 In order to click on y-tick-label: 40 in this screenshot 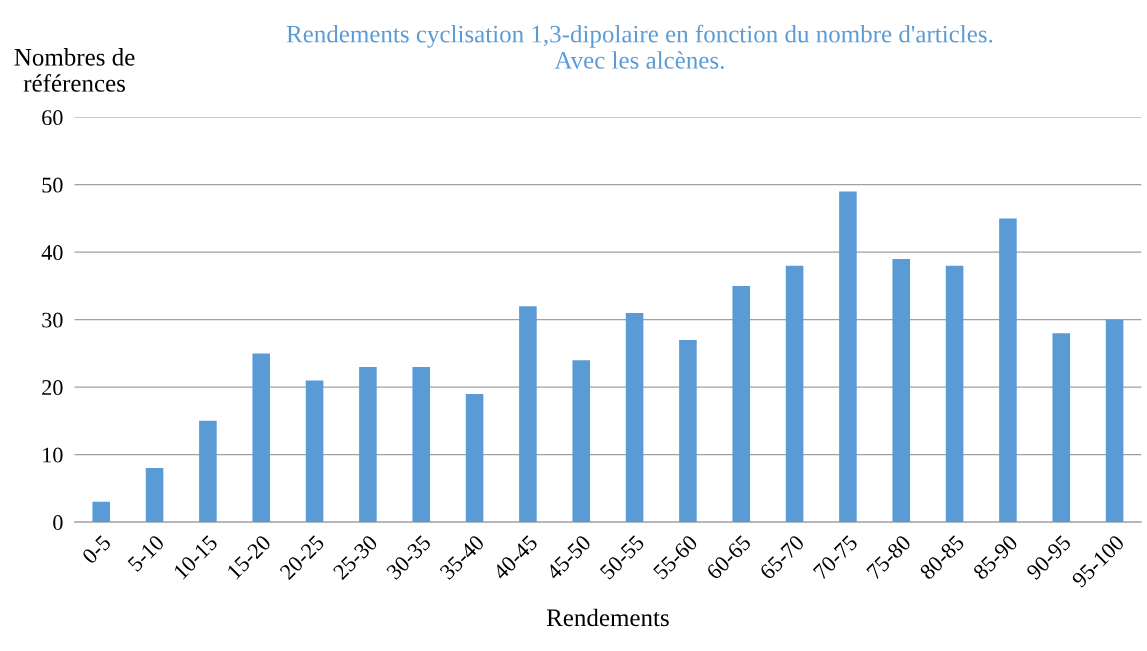, I will do `click(52, 253)`.